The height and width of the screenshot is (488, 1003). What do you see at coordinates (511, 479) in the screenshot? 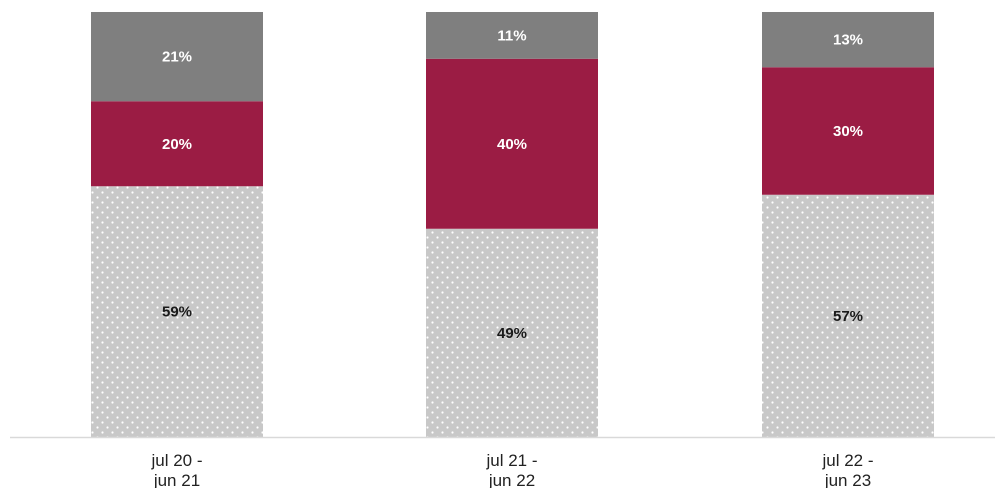
I see `x-tick-label-2-line-2: jun 22` at bounding box center [511, 479].